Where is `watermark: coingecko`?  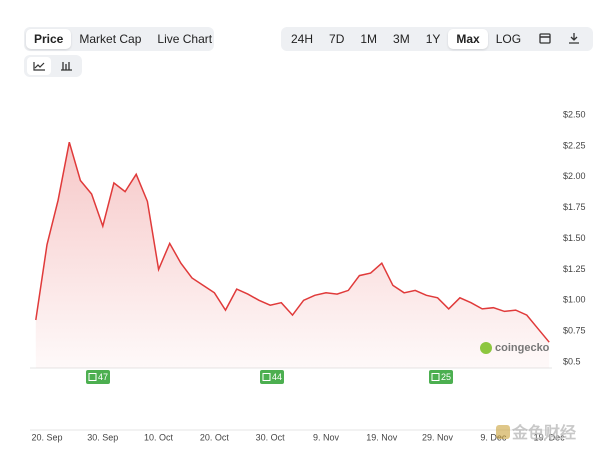
watermark: coingecko is located at coordinates (522, 348).